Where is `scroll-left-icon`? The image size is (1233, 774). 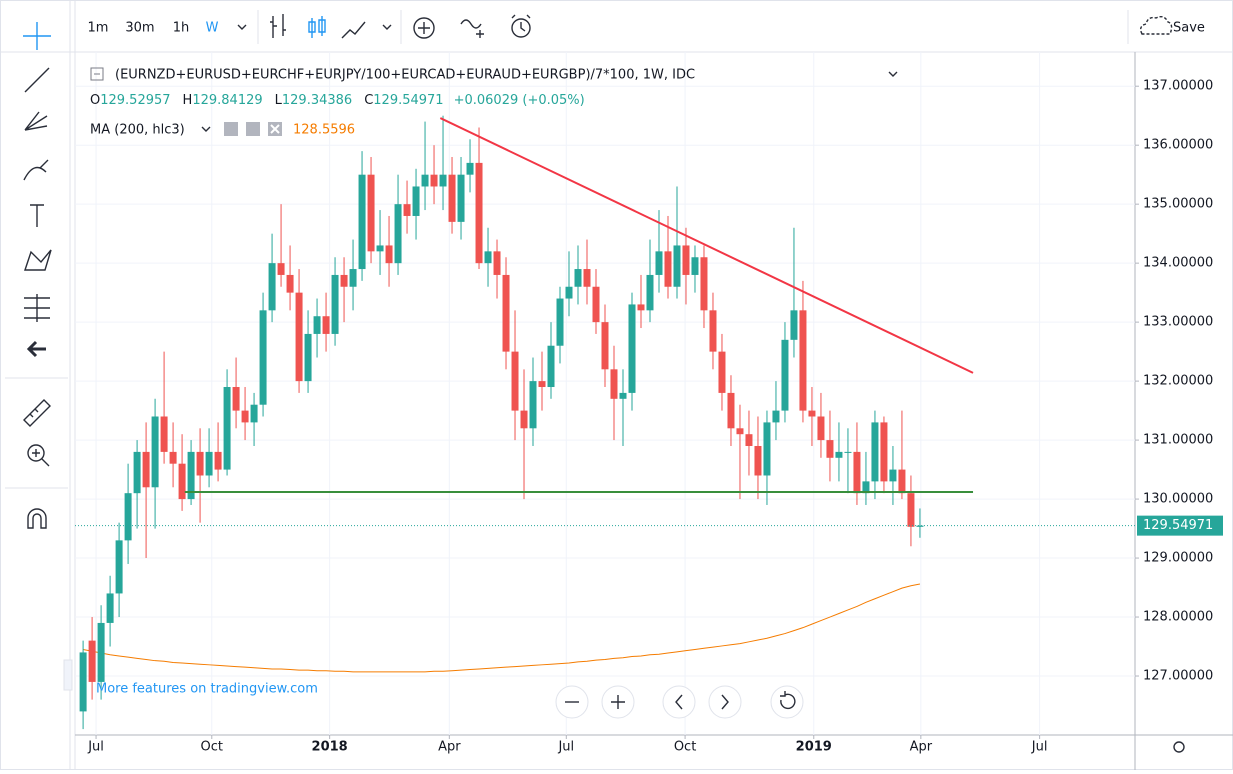 scroll-left-icon is located at coordinates (679, 702).